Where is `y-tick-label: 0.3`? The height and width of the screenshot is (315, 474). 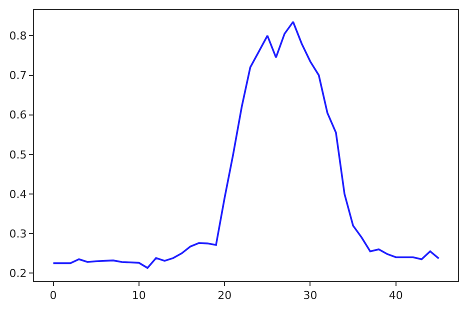 y-tick-label: 0.3 is located at coordinates (18, 233).